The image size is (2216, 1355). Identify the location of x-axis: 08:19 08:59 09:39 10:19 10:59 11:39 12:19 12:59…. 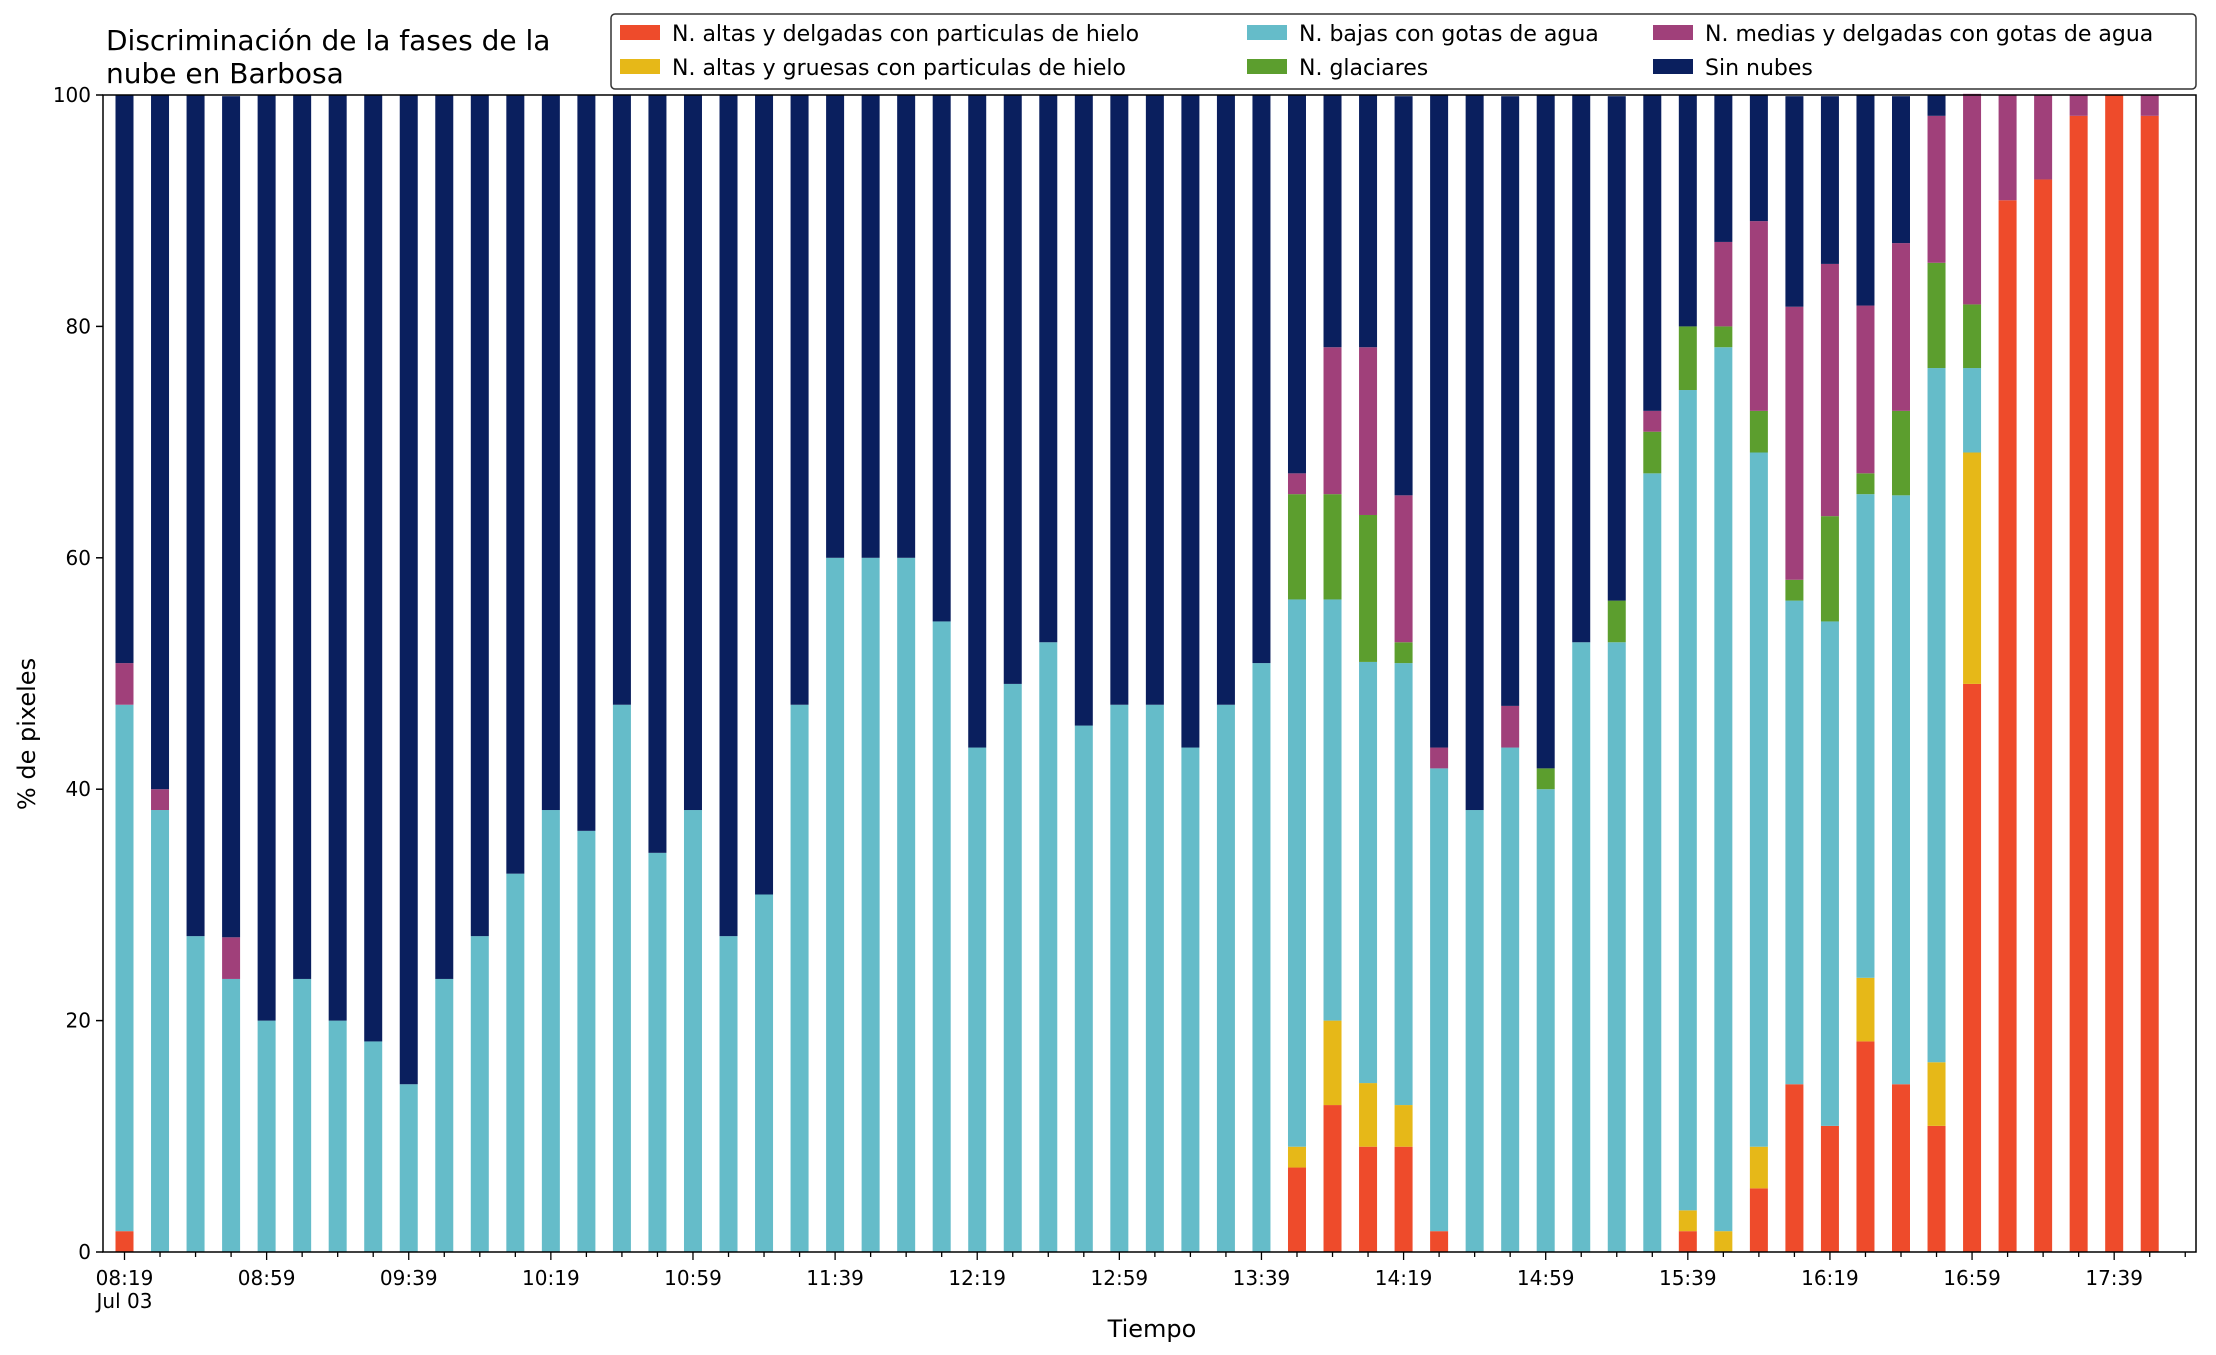
(1140, 1282).